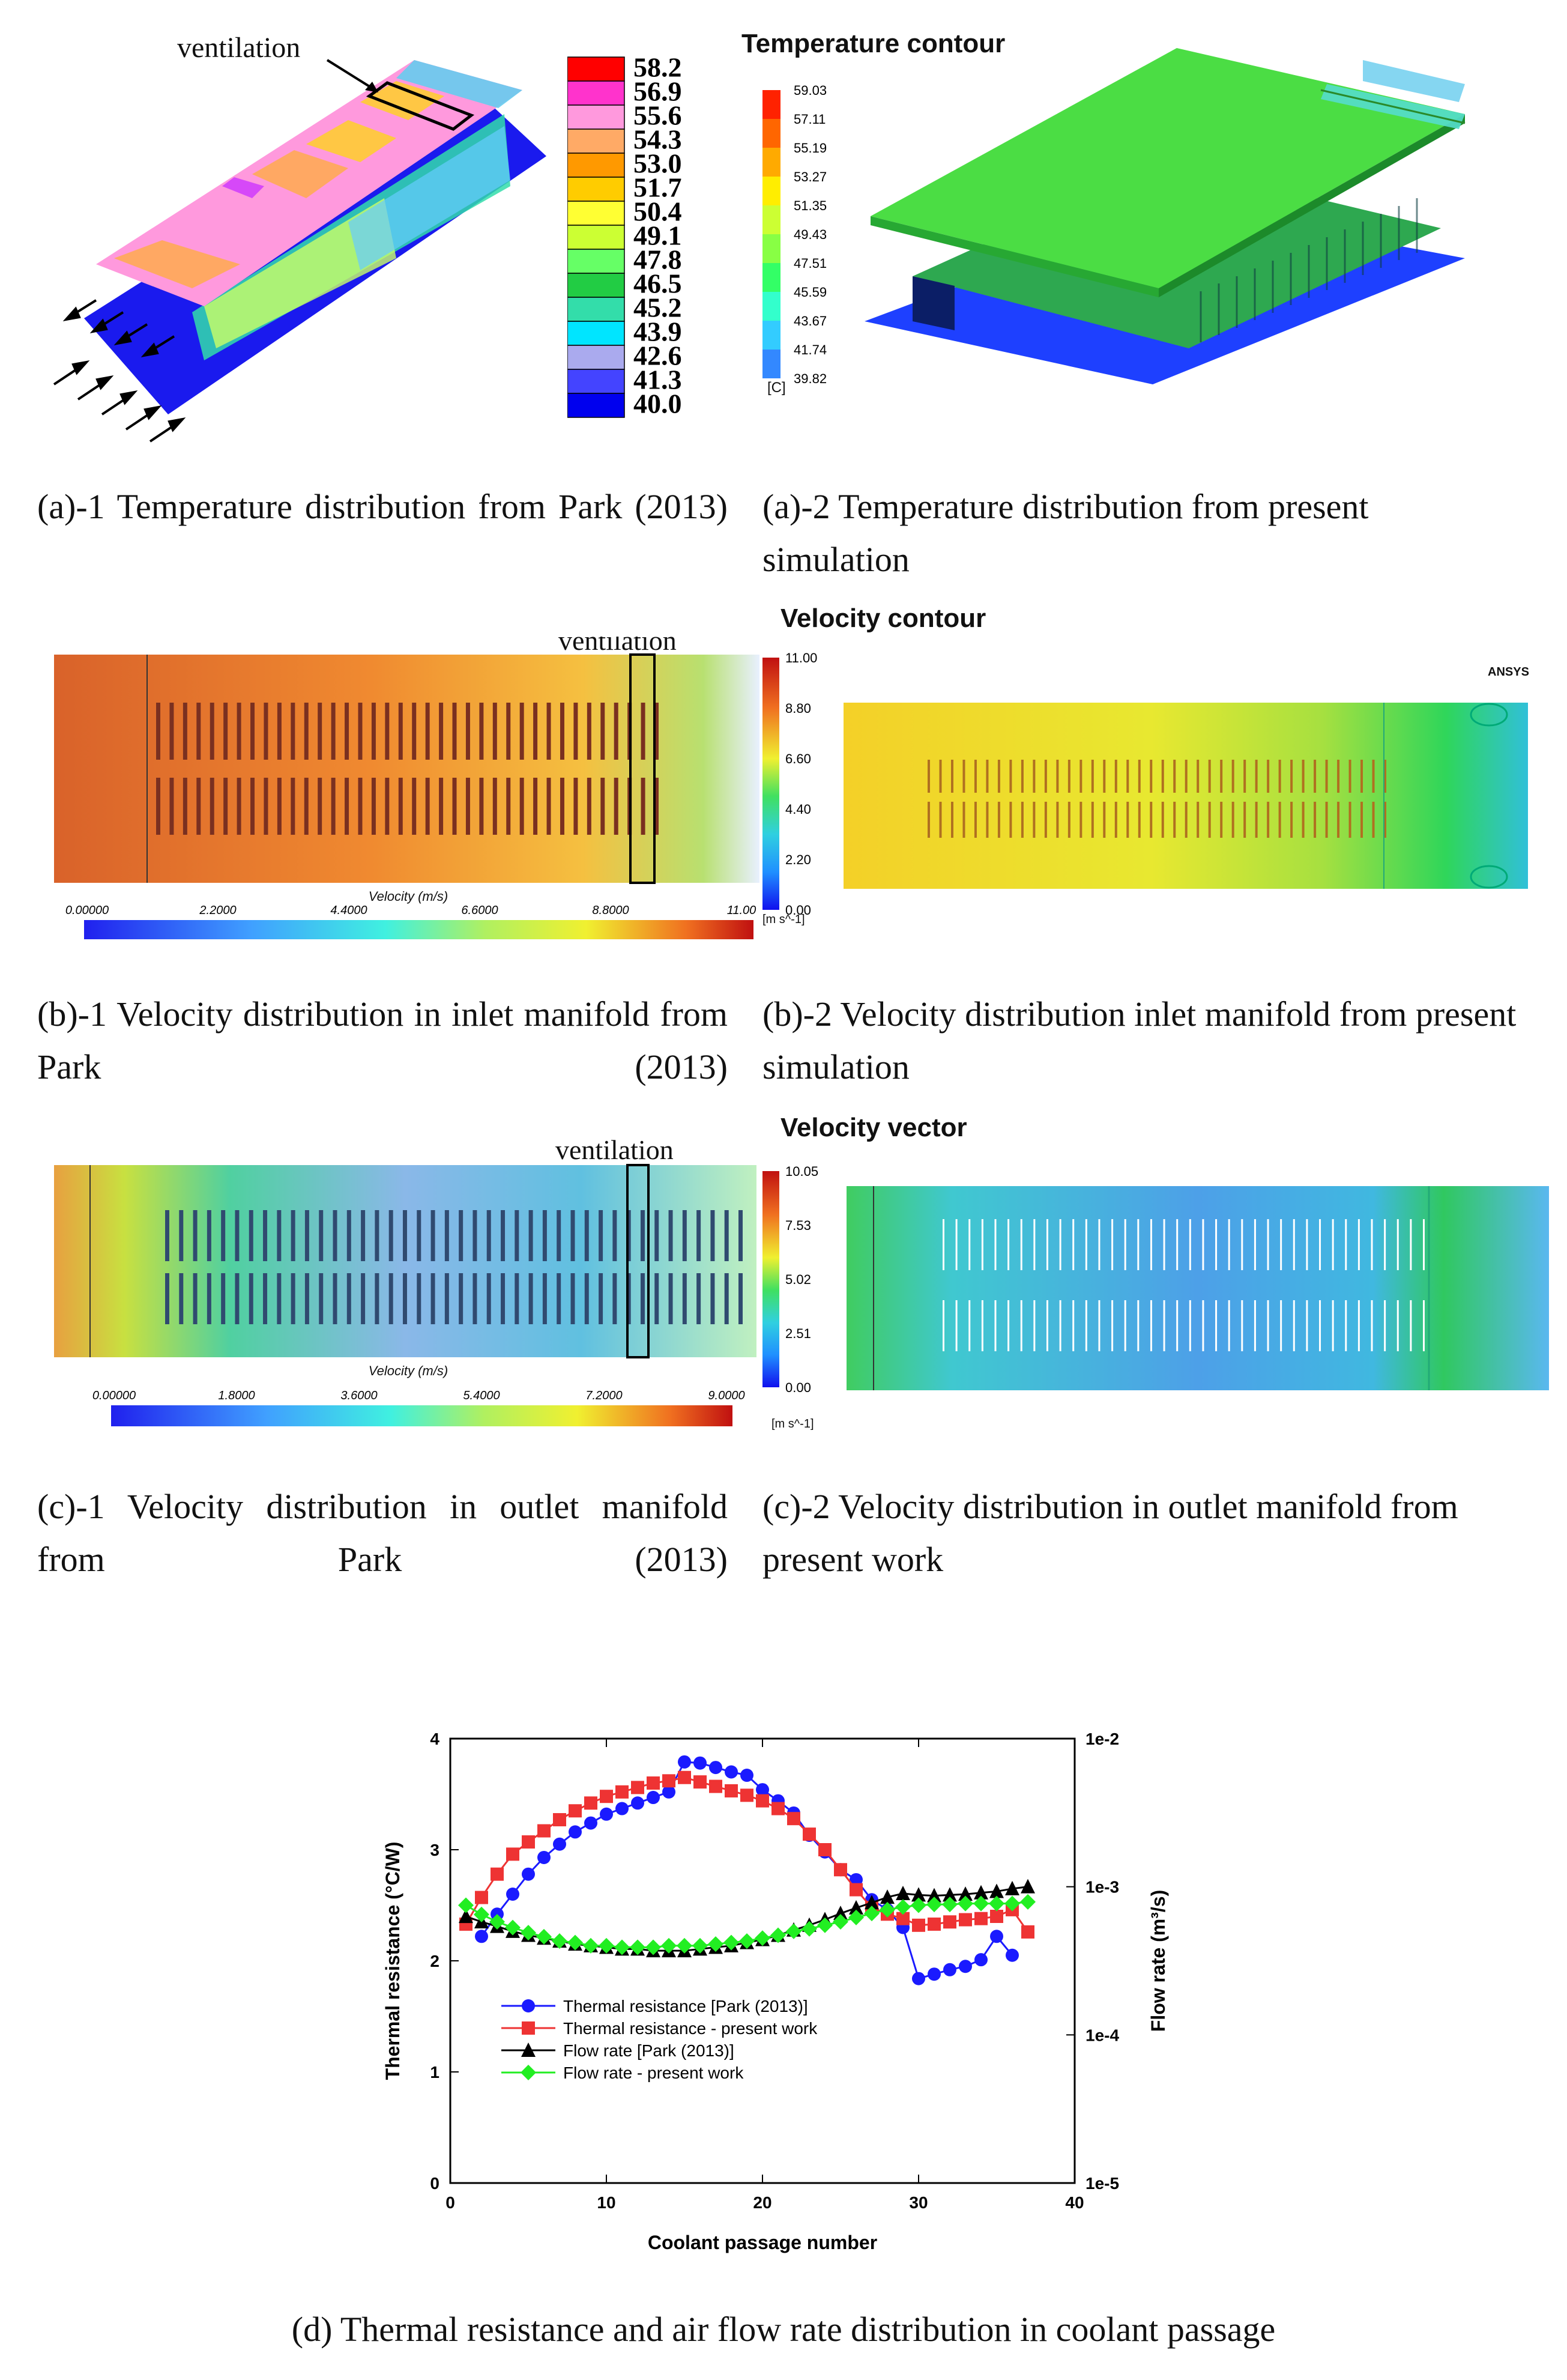  Describe the element at coordinates (657, 259) in the screenshot. I see `a1-legend-value: 47.8` at that location.